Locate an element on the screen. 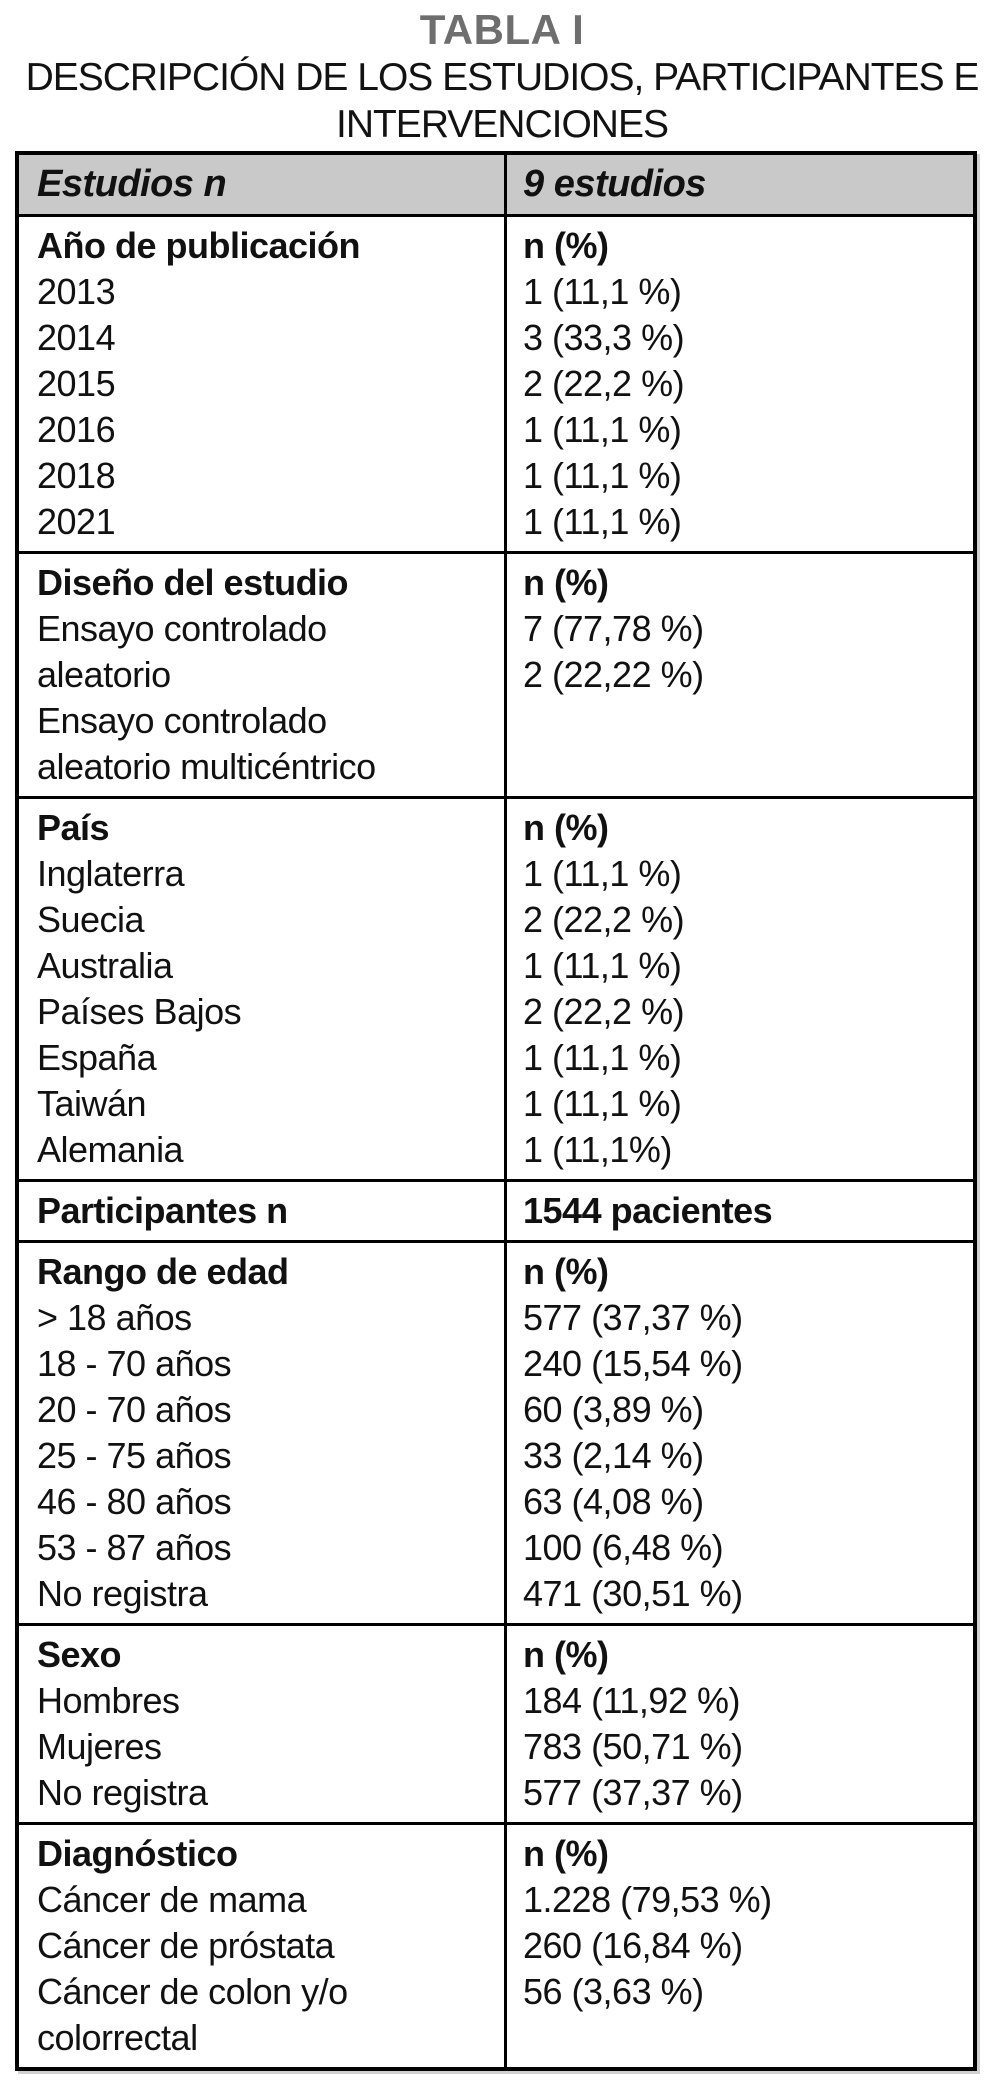 Image resolution: width=1004 pixels, height=2085 pixels. section-label-line: Cáncer de próstata is located at coordinates (186, 1945).